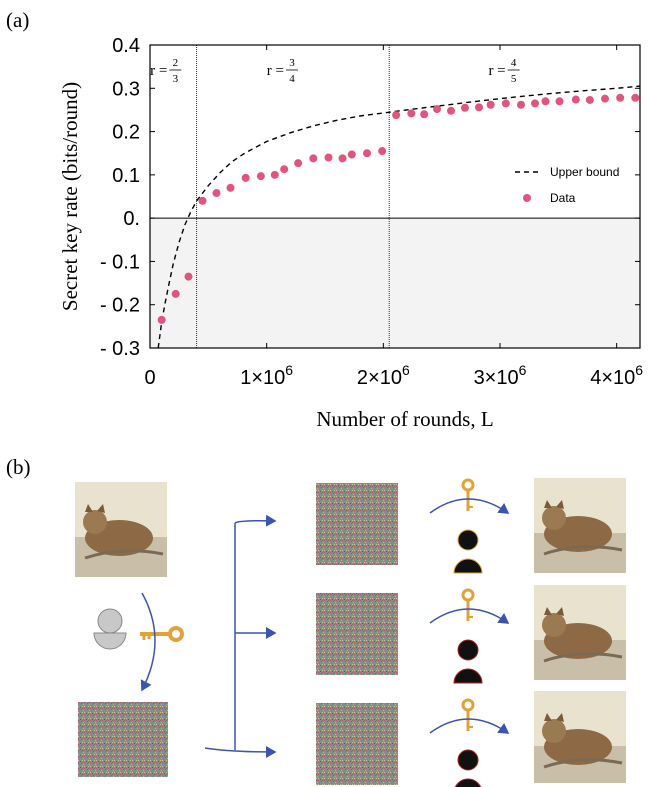  Describe the element at coordinates (255, 520) in the screenshot. I see `branch-arrow-top` at that location.